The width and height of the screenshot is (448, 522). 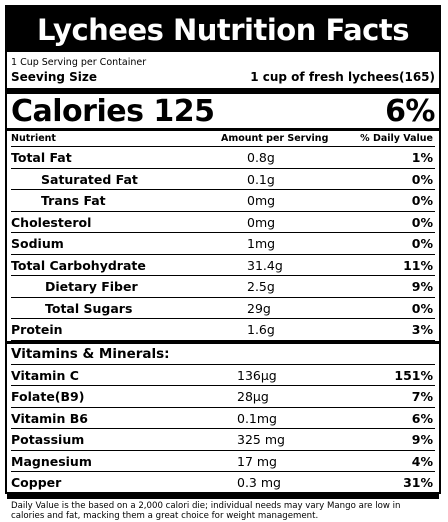 I want to click on nutrient-amount: 2.5g, so click(x=261, y=286).